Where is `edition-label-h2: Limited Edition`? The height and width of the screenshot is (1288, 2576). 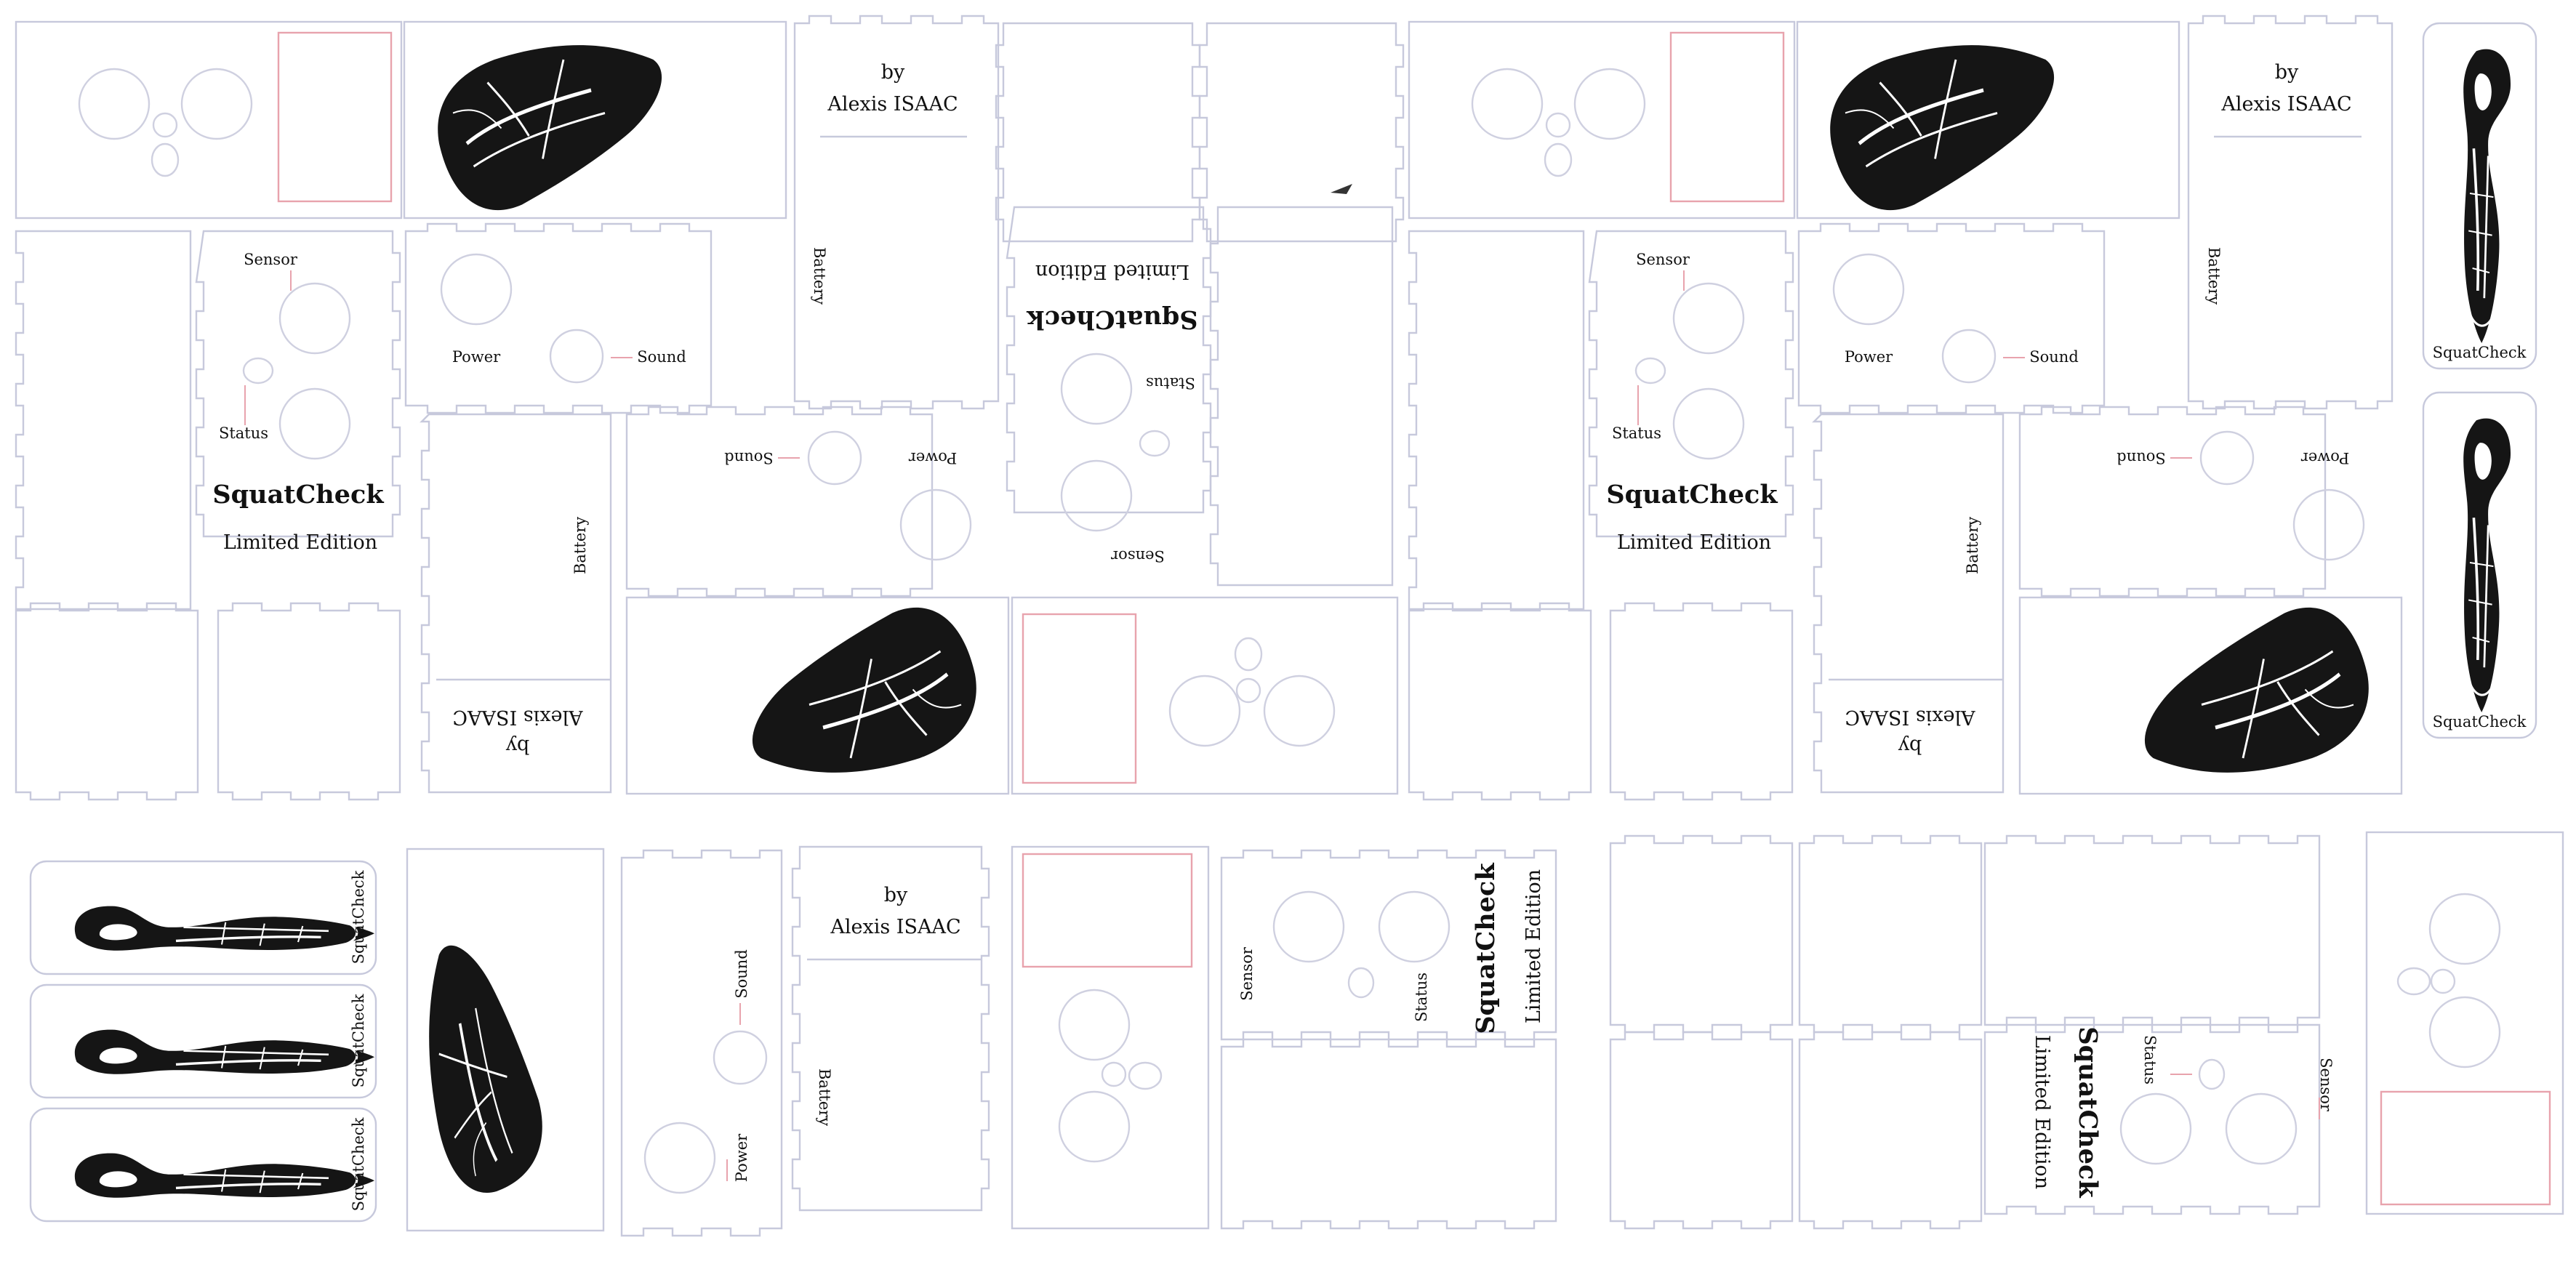 edition-label-h2: Limited Edition is located at coordinates (2042, 1112).